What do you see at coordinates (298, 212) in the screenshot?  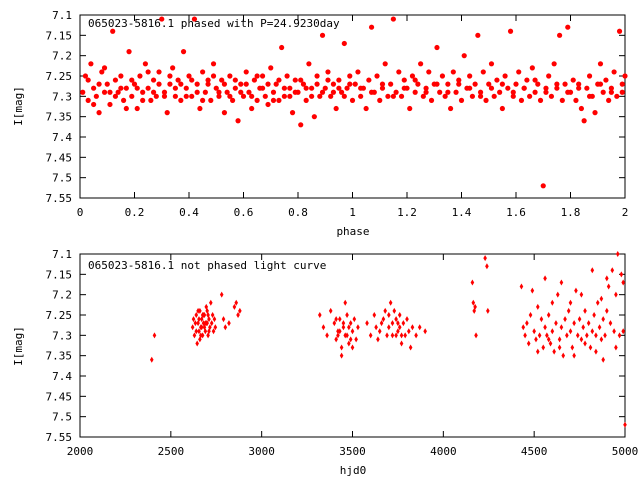 I see `phased-x-tick-label: 0.8` at bounding box center [298, 212].